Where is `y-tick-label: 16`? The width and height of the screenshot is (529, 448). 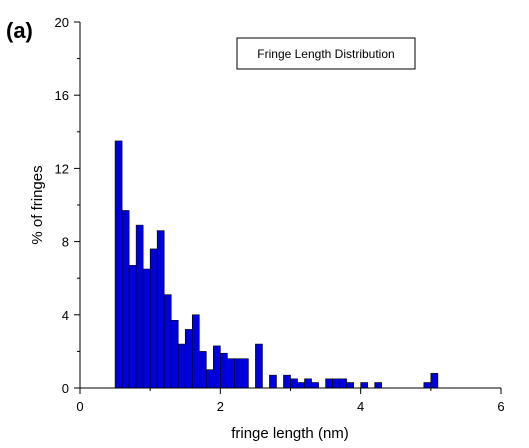
y-tick-label: 16 is located at coordinates (62, 95).